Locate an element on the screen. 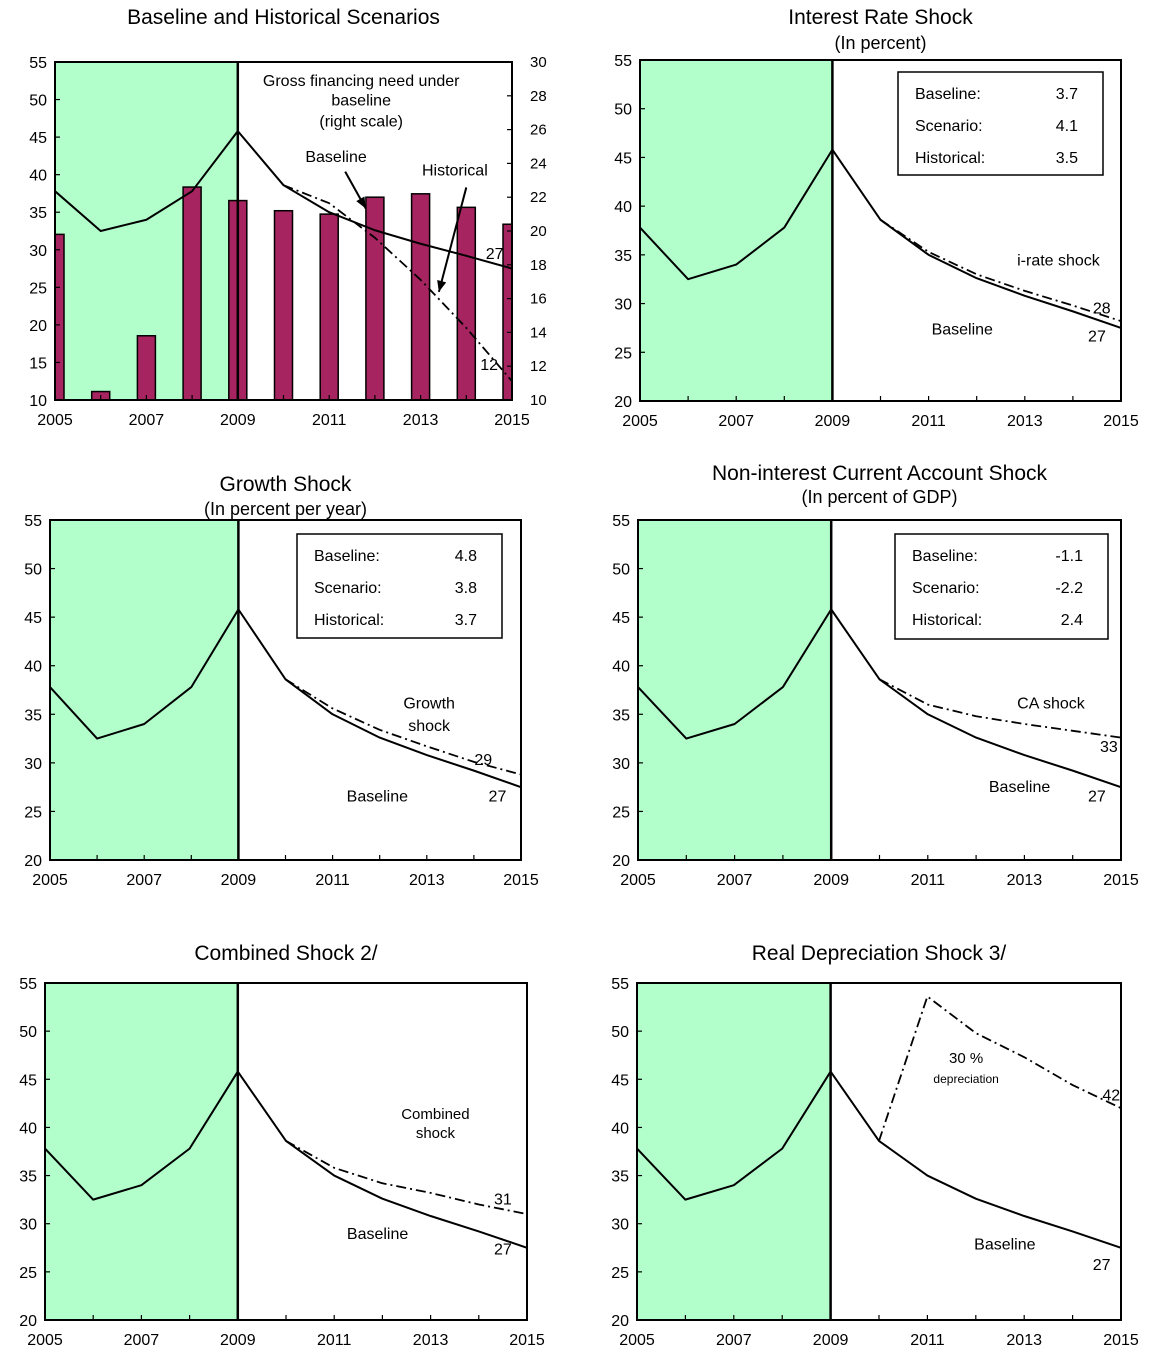  chart-subtitle: (In percent per year) is located at coordinates (285, 509).